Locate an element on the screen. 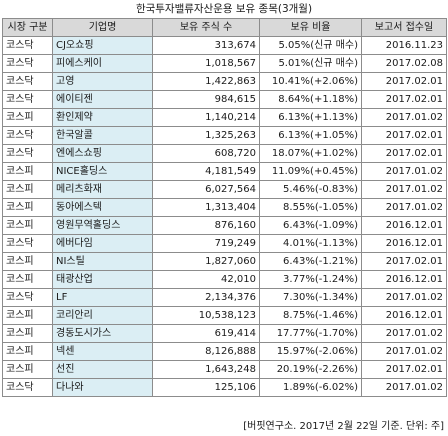  cell-ratio: 5.01%(신규 매수) is located at coordinates (310, 63).